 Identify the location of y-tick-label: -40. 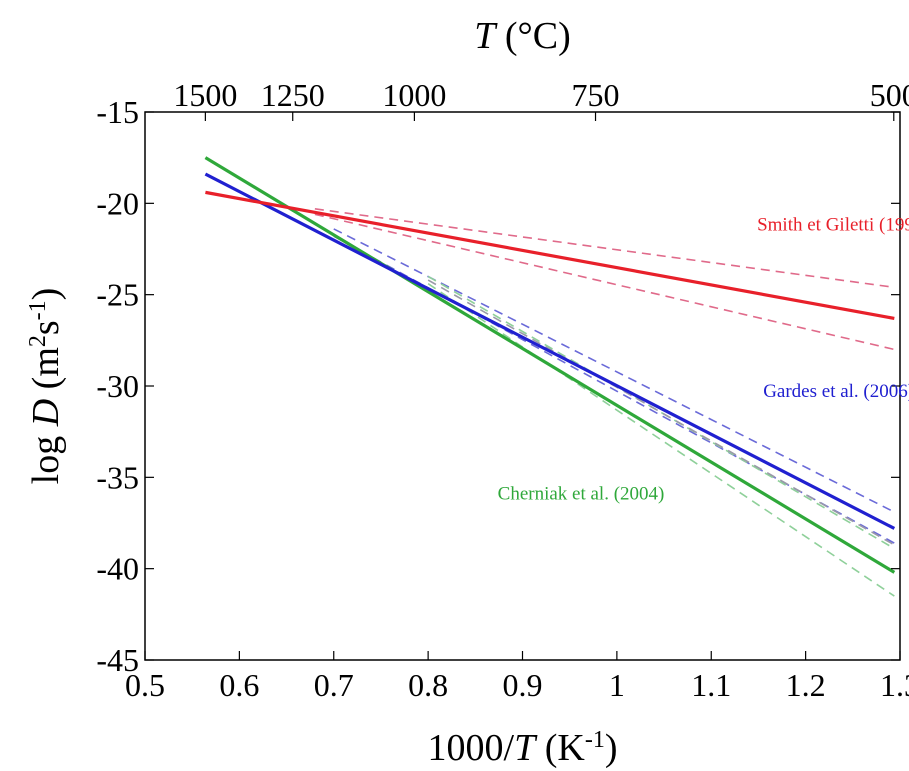
(117, 569).